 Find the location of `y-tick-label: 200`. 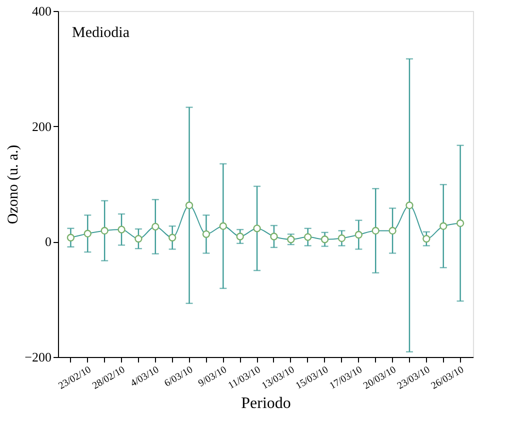

y-tick-label: 200 is located at coordinates (42, 126).